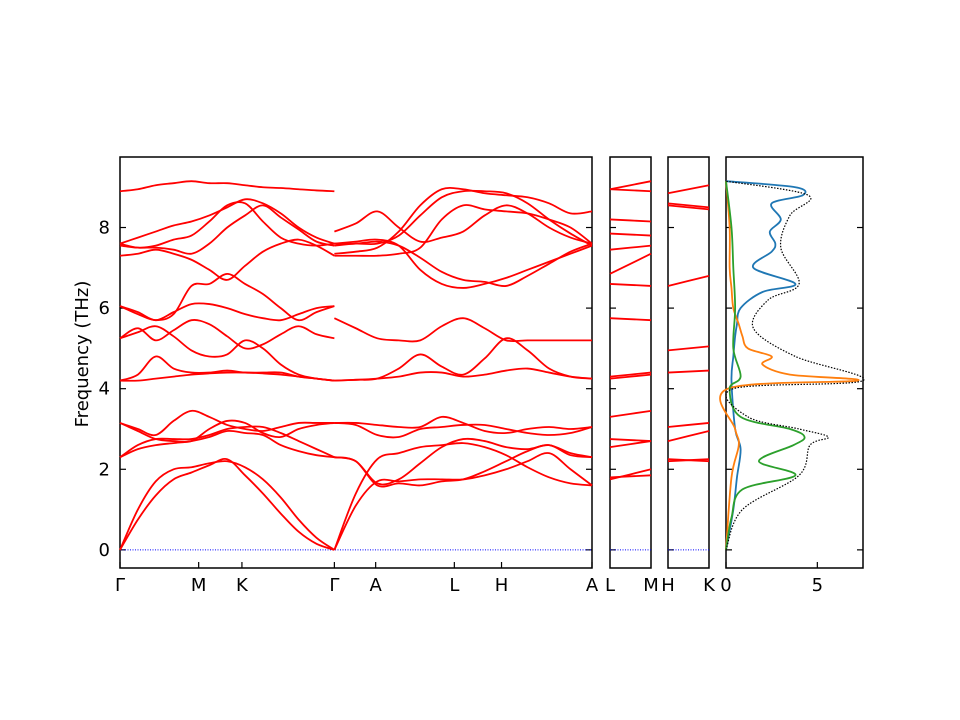 The image size is (960, 720). I want to click on lm-frame, so click(630, 362).